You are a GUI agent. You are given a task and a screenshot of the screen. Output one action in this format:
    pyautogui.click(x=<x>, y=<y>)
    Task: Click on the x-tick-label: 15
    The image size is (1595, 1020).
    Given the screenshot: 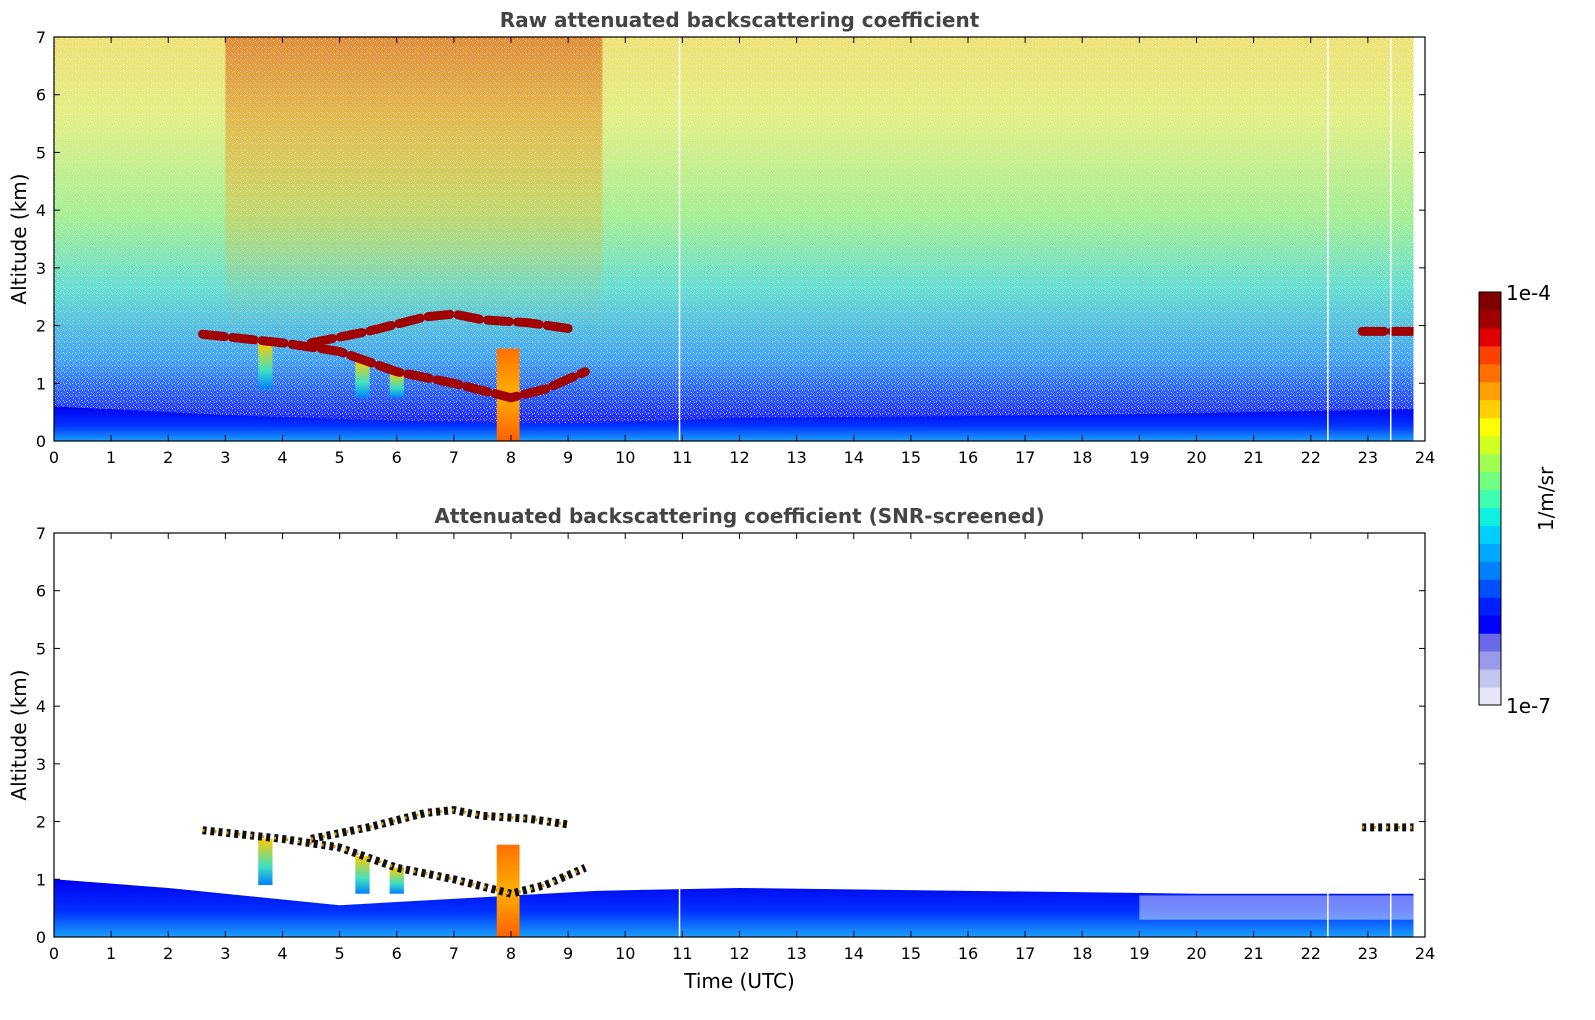 What is the action you would take?
    pyautogui.click(x=911, y=953)
    